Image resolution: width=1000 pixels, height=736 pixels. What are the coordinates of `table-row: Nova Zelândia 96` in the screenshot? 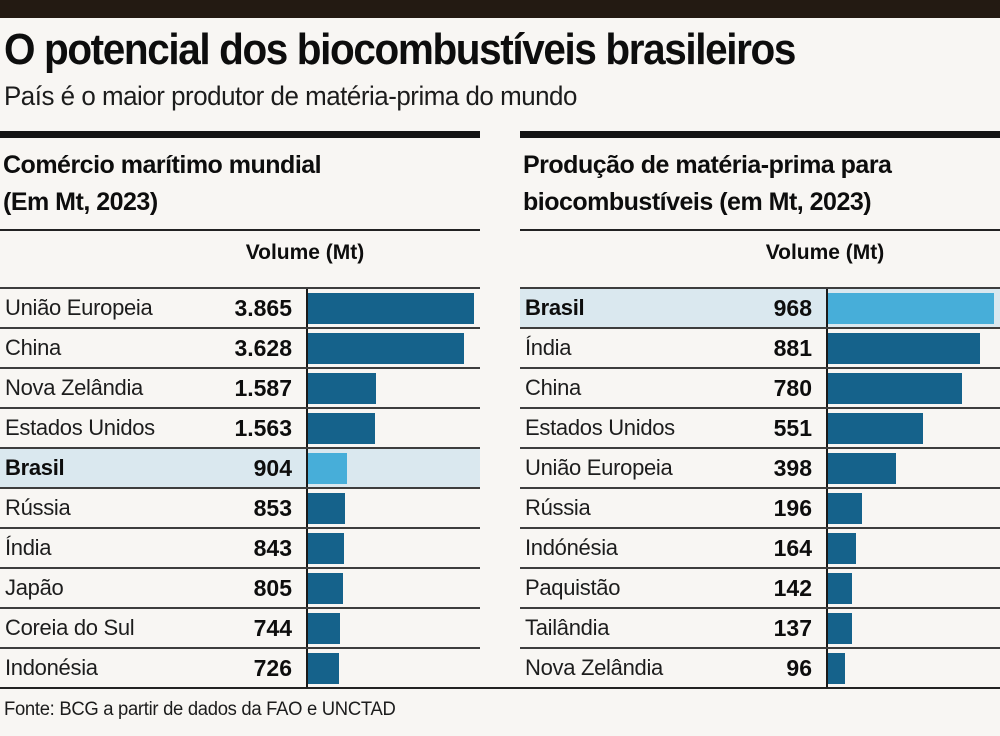 It's located at (760, 667).